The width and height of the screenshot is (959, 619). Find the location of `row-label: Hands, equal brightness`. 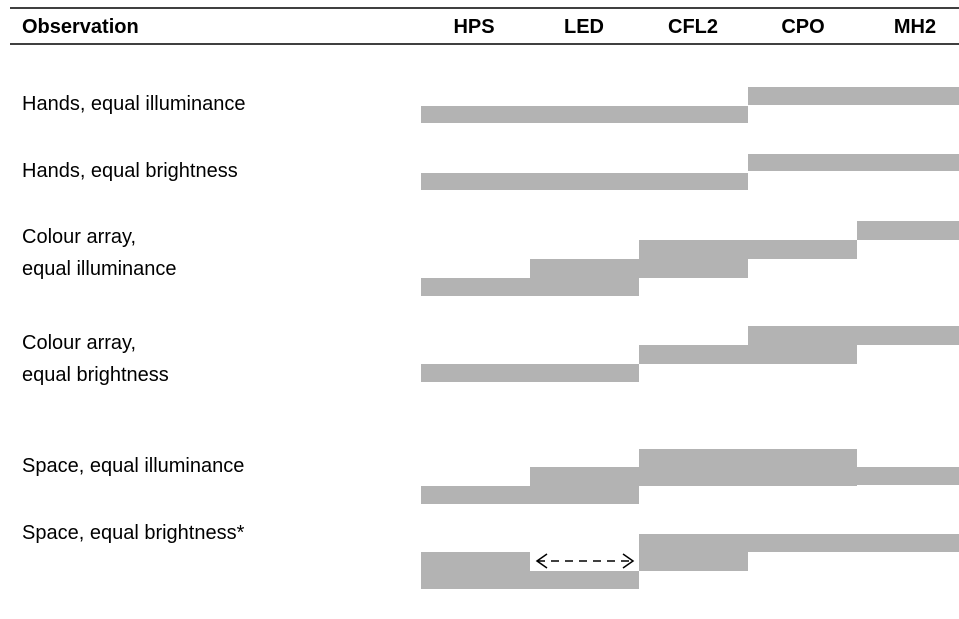

row-label: Hands, equal brightness is located at coordinates (130, 171).